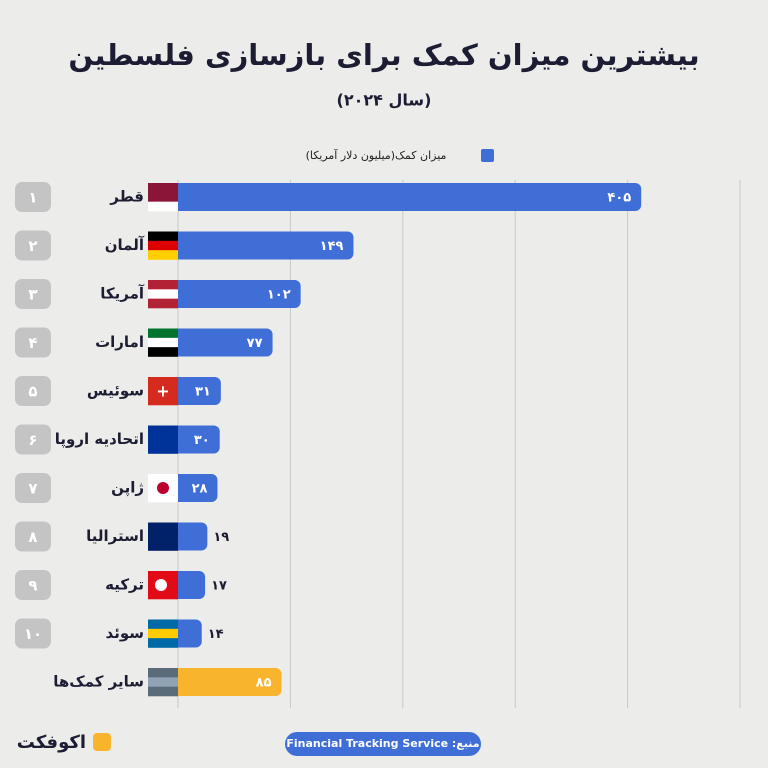 The image size is (768, 768). I want to click on rank-label: ۱۰, so click(33, 634).